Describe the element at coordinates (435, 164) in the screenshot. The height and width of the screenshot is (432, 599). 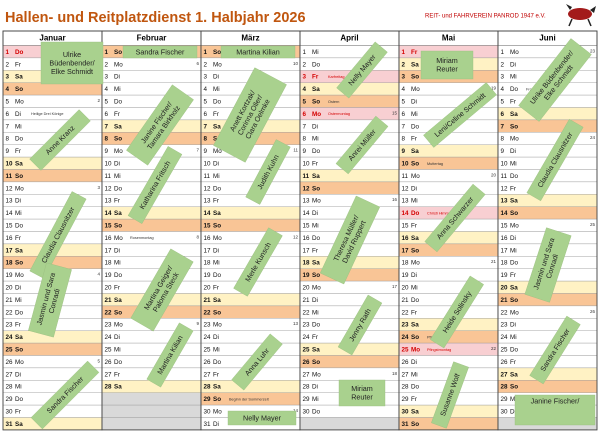
I see `holiday-note: Muttertag` at that location.